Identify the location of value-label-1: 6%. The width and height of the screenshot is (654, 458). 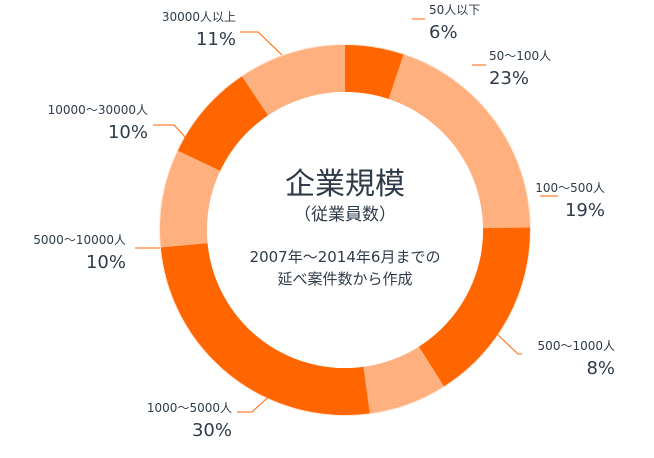
(443, 32).